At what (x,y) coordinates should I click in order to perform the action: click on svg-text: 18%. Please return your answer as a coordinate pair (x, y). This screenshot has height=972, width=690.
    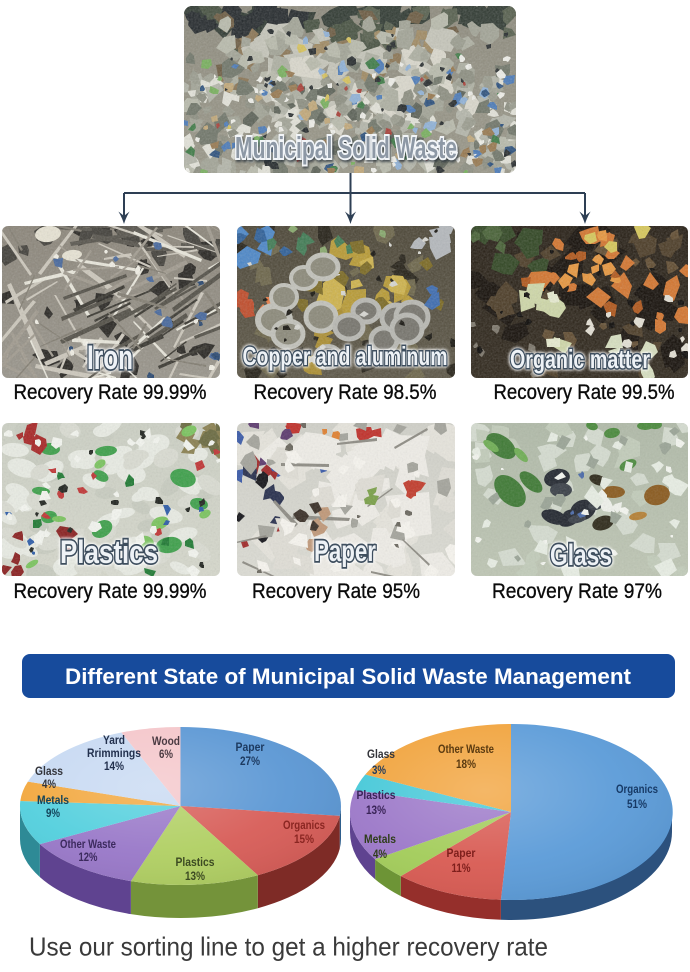
    Looking at the image, I should click on (466, 765).